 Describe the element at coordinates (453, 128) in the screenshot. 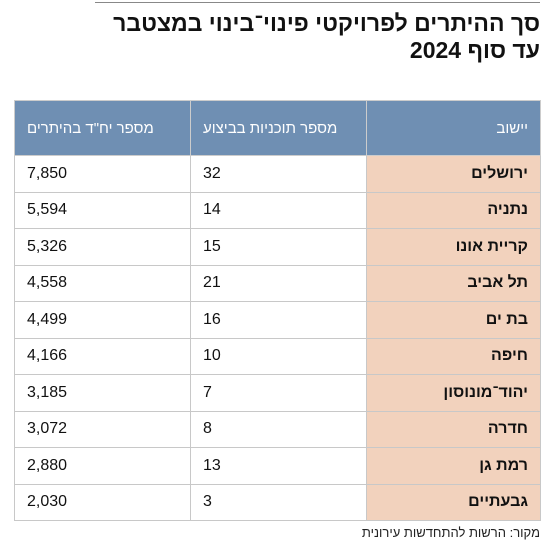

I see `column-header: יישוב` at that location.